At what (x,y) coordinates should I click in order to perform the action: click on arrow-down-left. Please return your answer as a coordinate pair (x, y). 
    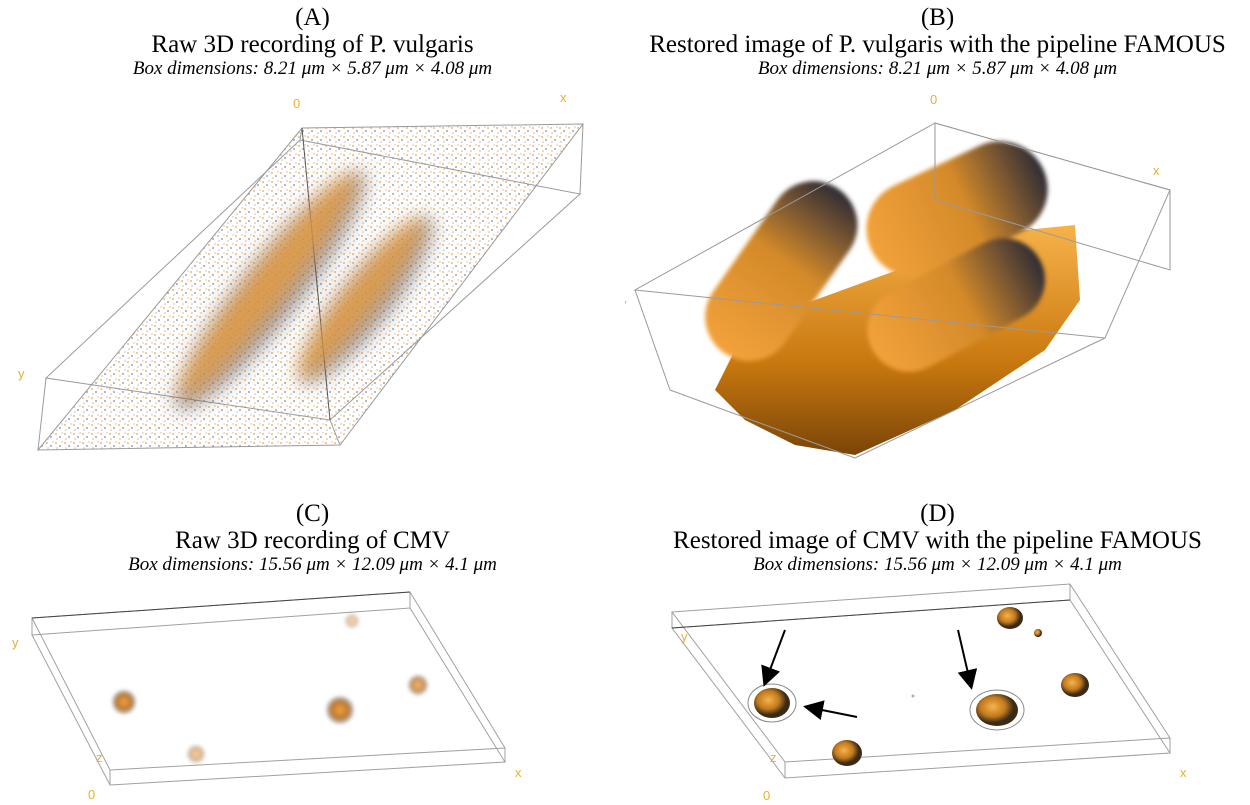
    Looking at the image, I should click on (773, 658).